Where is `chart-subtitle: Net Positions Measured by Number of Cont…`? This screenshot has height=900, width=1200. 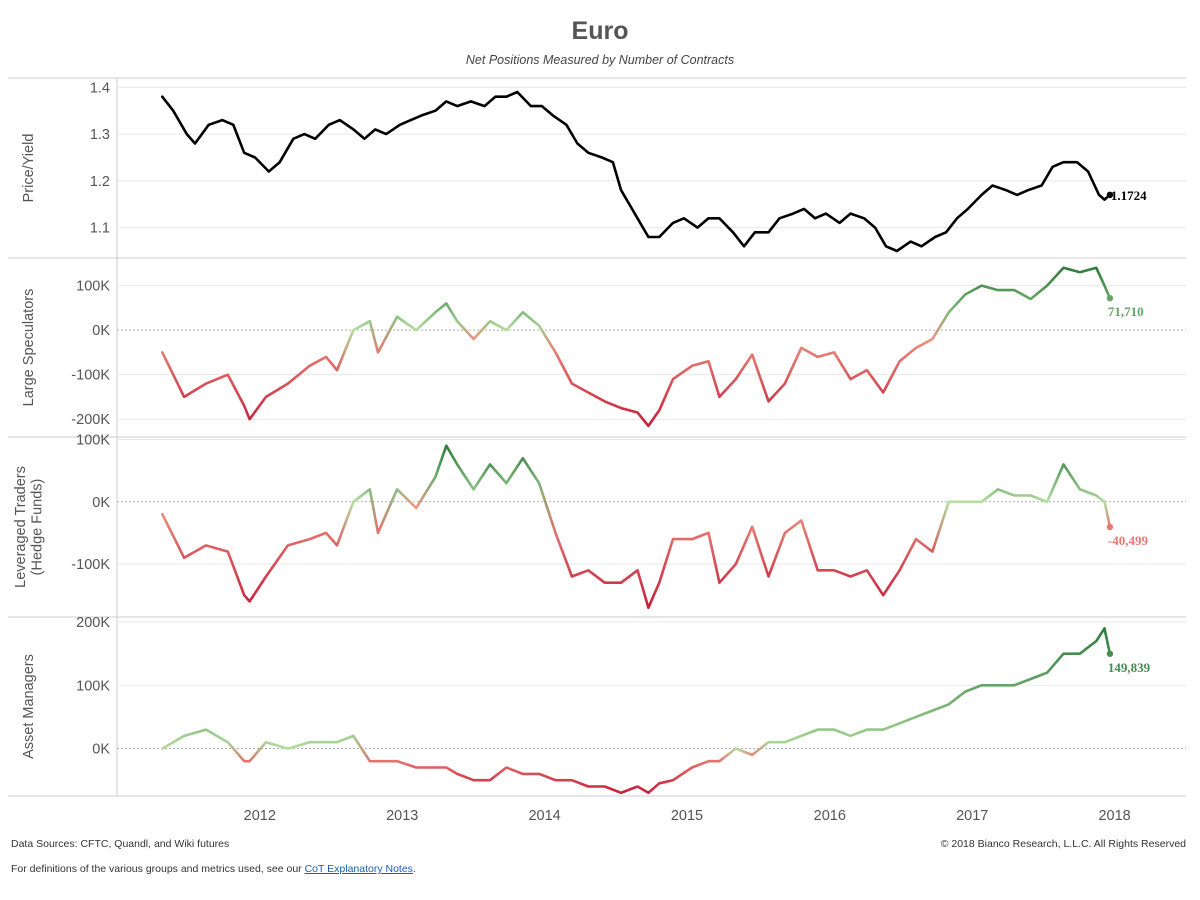 chart-subtitle: Net Positions Measured by Number of Cont… is located at coordinates (600, 60).